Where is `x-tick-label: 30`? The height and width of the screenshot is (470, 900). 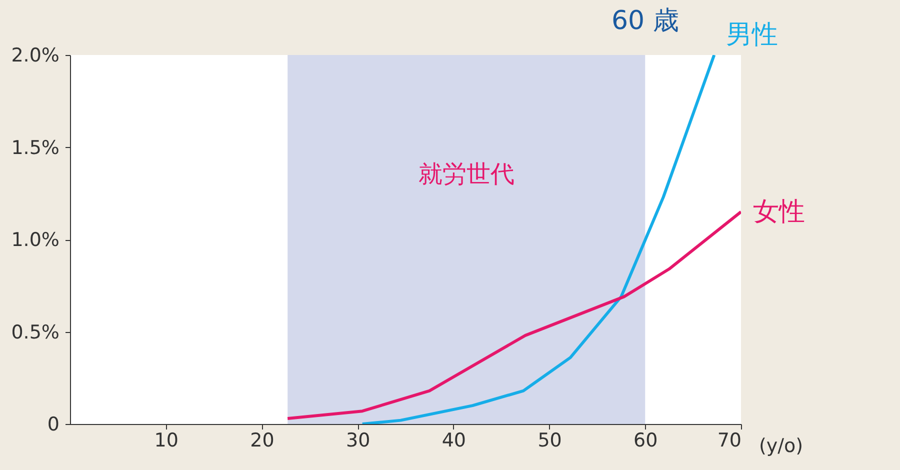 x-tick-label: 30 is located at coordinates (358, 441).